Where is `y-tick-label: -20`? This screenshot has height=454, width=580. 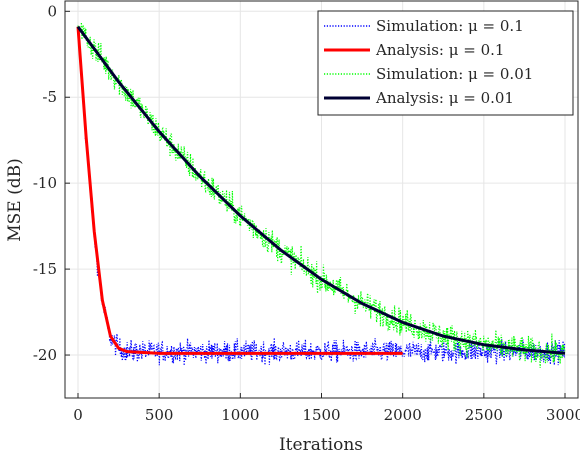 y-tick-label: -20 is located at coordinates (45, 355).